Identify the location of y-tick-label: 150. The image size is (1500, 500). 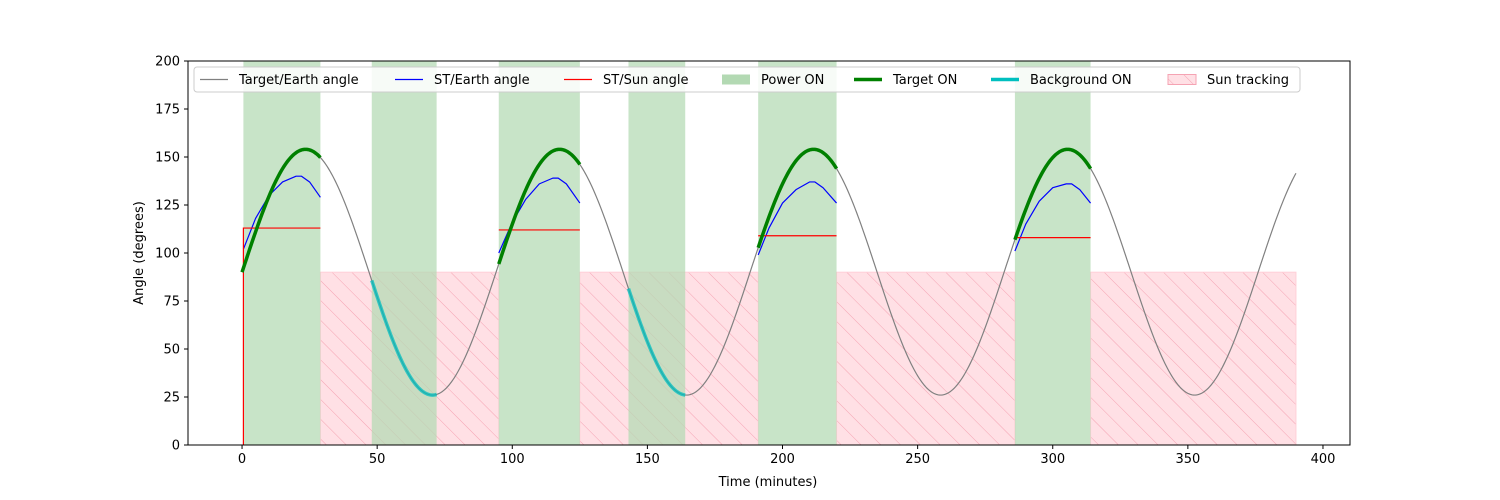
(167, 158).